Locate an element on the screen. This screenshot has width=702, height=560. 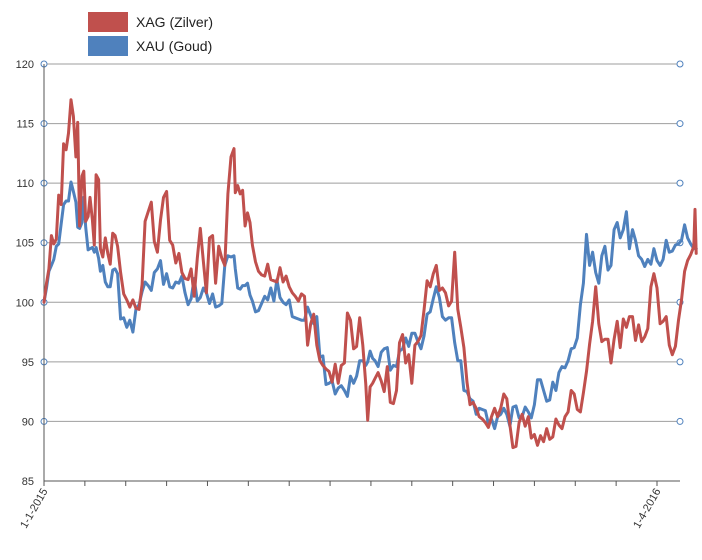
legend-item-xag: XAG (Zilver) is located at coordinates (150, 22).